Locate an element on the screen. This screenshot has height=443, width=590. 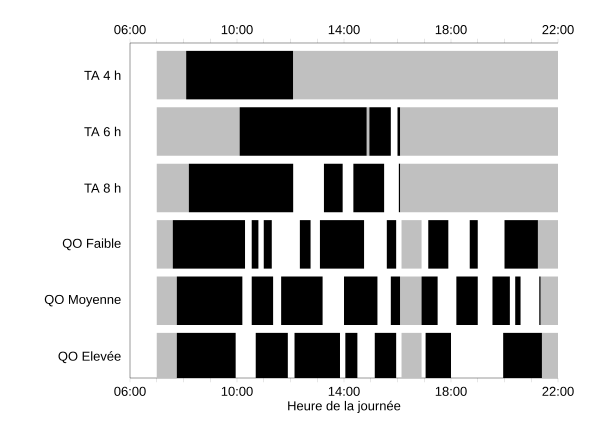
x-tick-label: 14:00 is located at coordinates (344, 391).